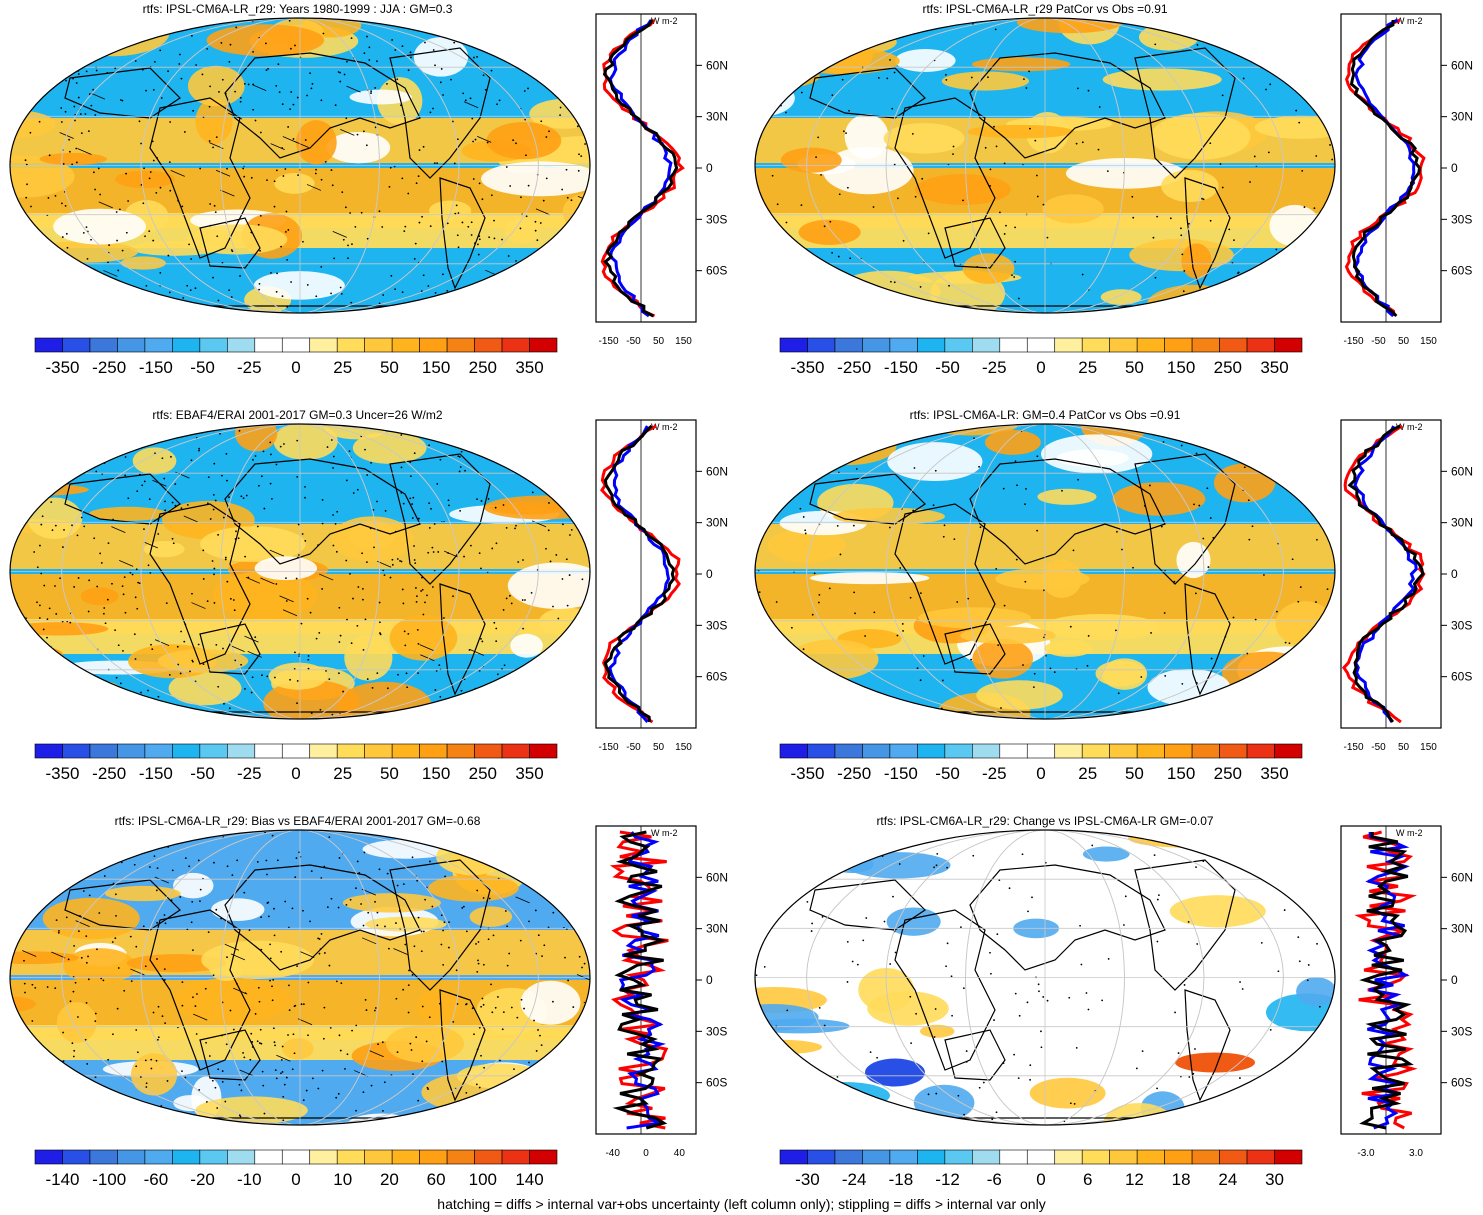 This screenshot has height=1215, width=1483. I want to click on colorbar-label: 30, so click(1274, 1179).